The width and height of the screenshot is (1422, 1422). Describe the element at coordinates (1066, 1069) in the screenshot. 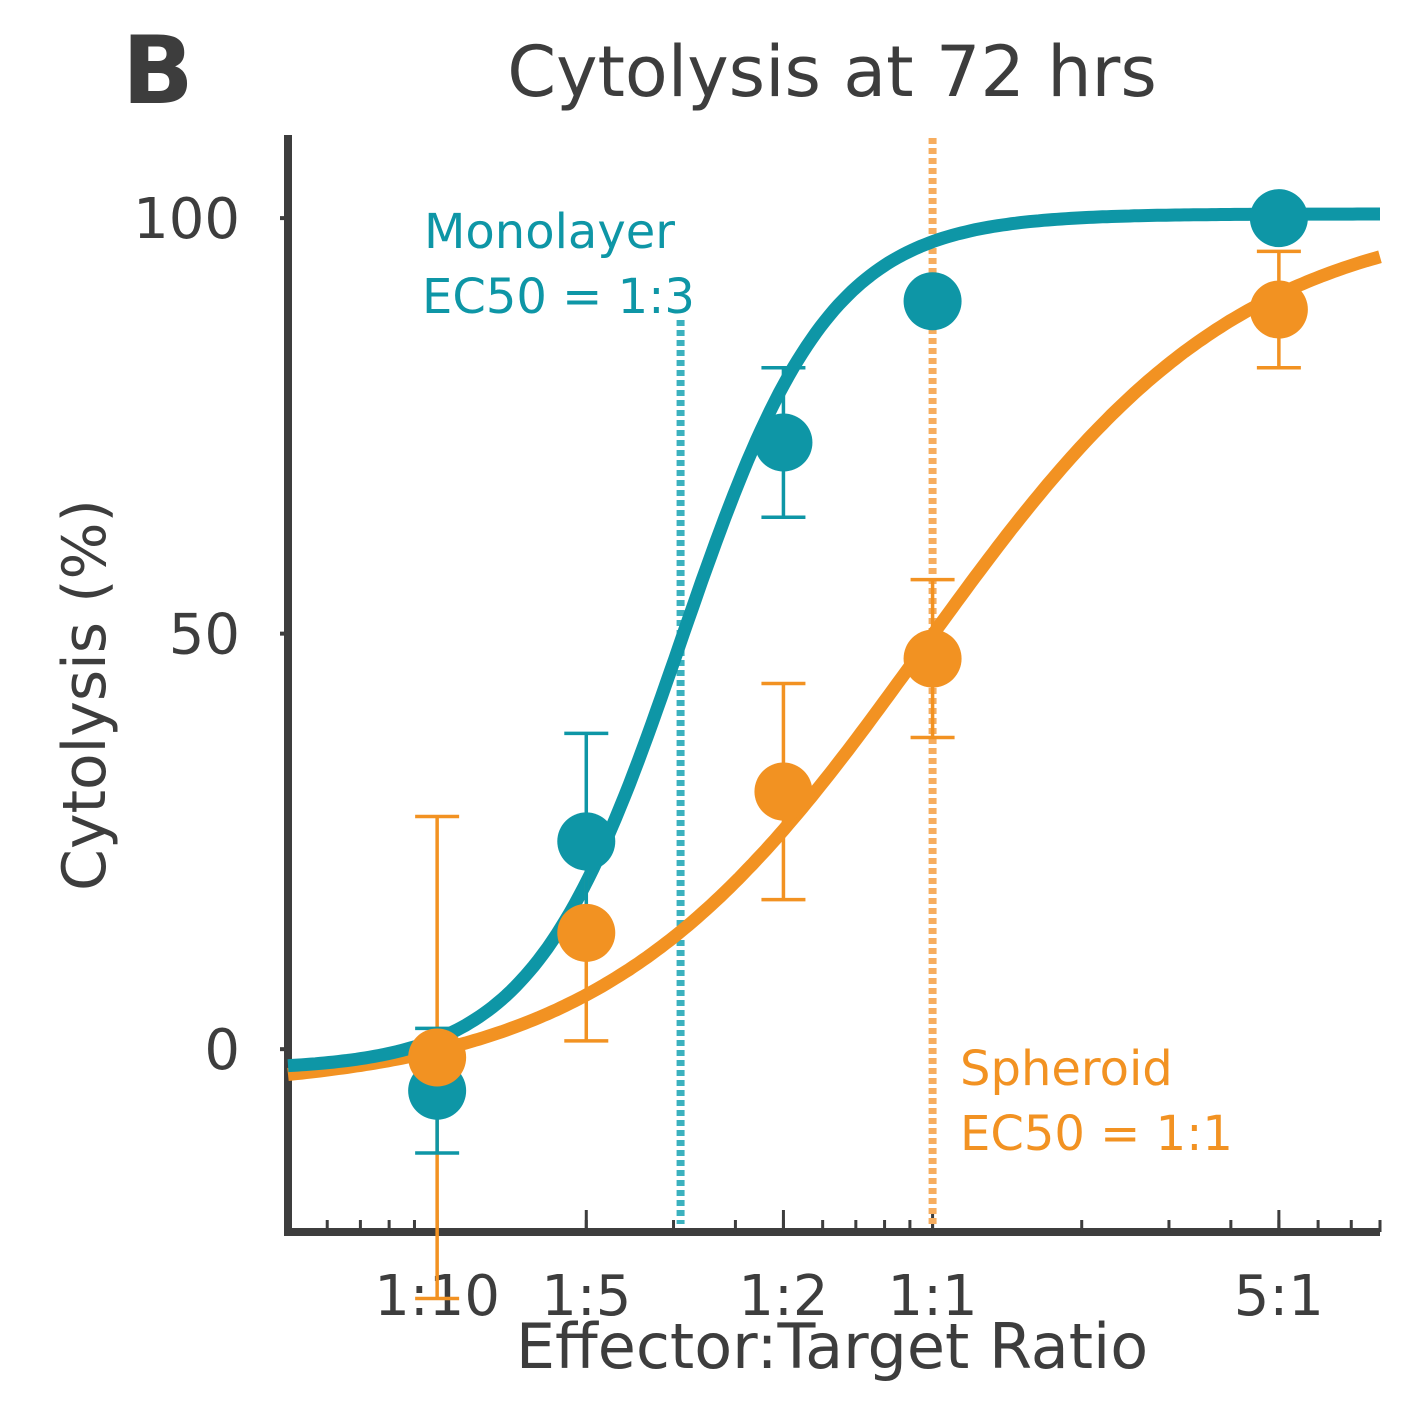

I see `spheroid-label: Spheroid` at that location.